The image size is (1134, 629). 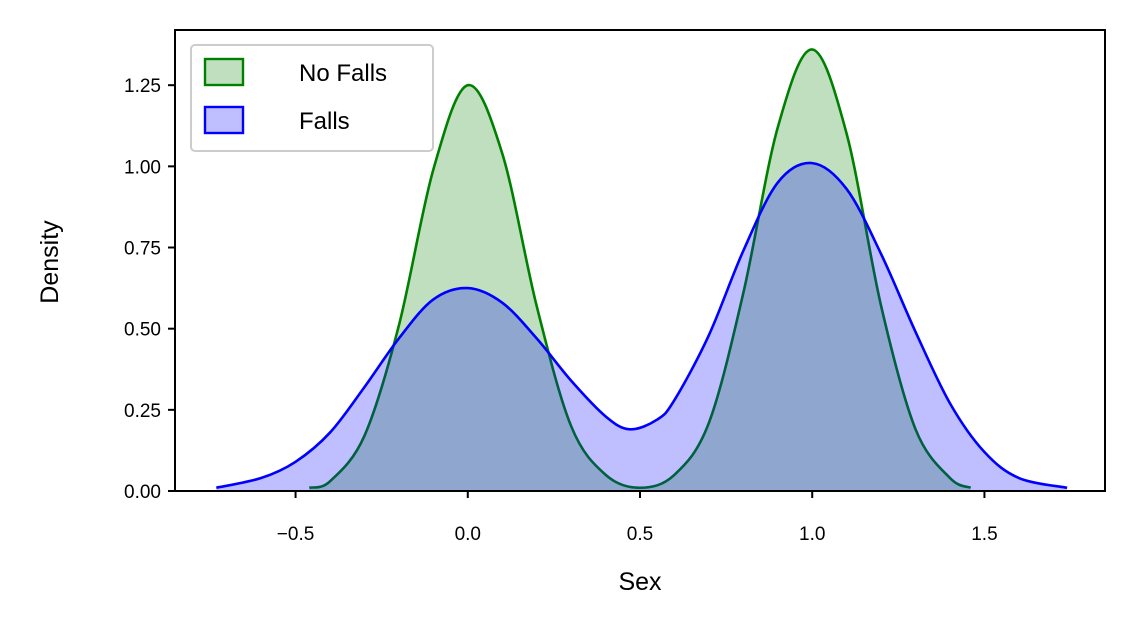 What do you see at coordinates (142, 330) in the screenshot?
I see `y-tick-label: 0.50` at bounding box center [142, 330].